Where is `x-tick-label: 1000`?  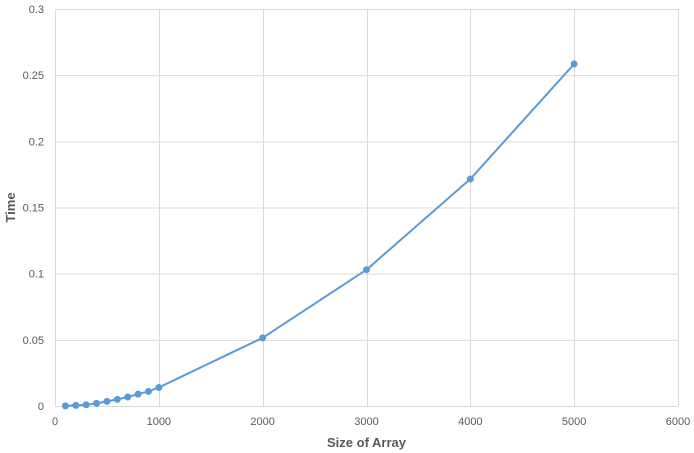 x-tick-label: 1000 is located at coordinates (159, 422).